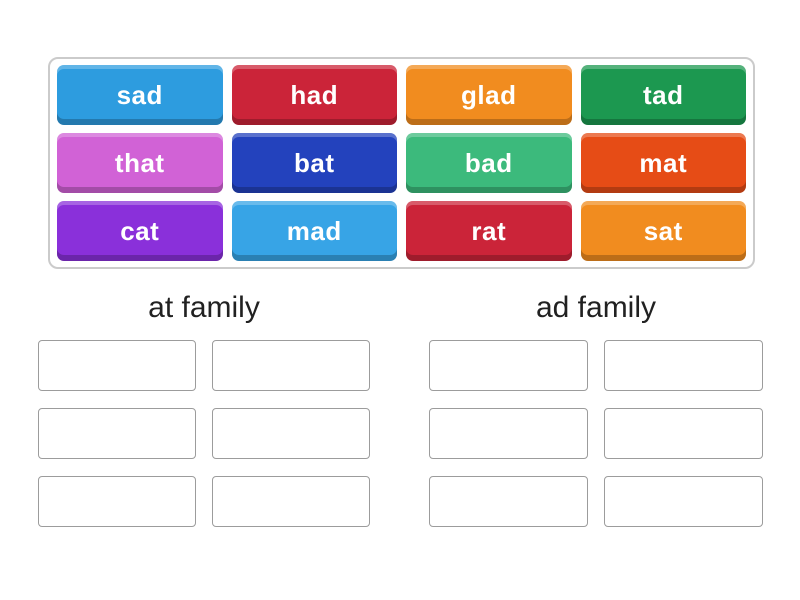 Image resolution: width=800 pixels, height=600 pixels. I want to click on word-tile-bat: bat, so click(314, 163).